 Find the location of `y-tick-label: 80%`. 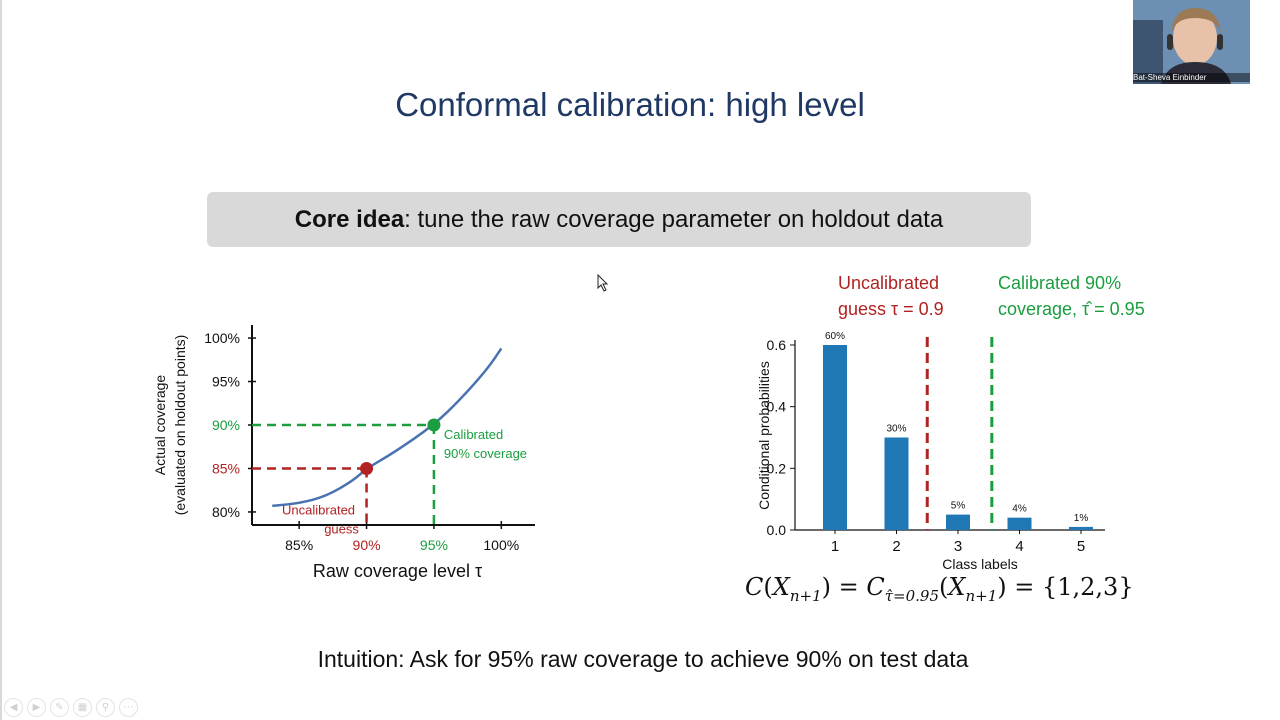

y-tick-label: 80% is located at coordinates (226, 512).